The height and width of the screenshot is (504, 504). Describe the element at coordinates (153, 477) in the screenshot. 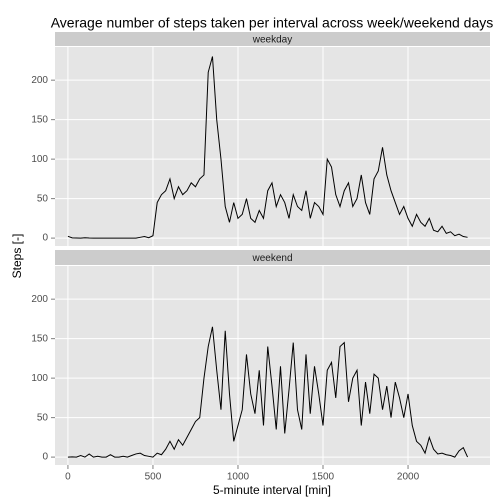

I see `x-tick-label: 500` at that location.